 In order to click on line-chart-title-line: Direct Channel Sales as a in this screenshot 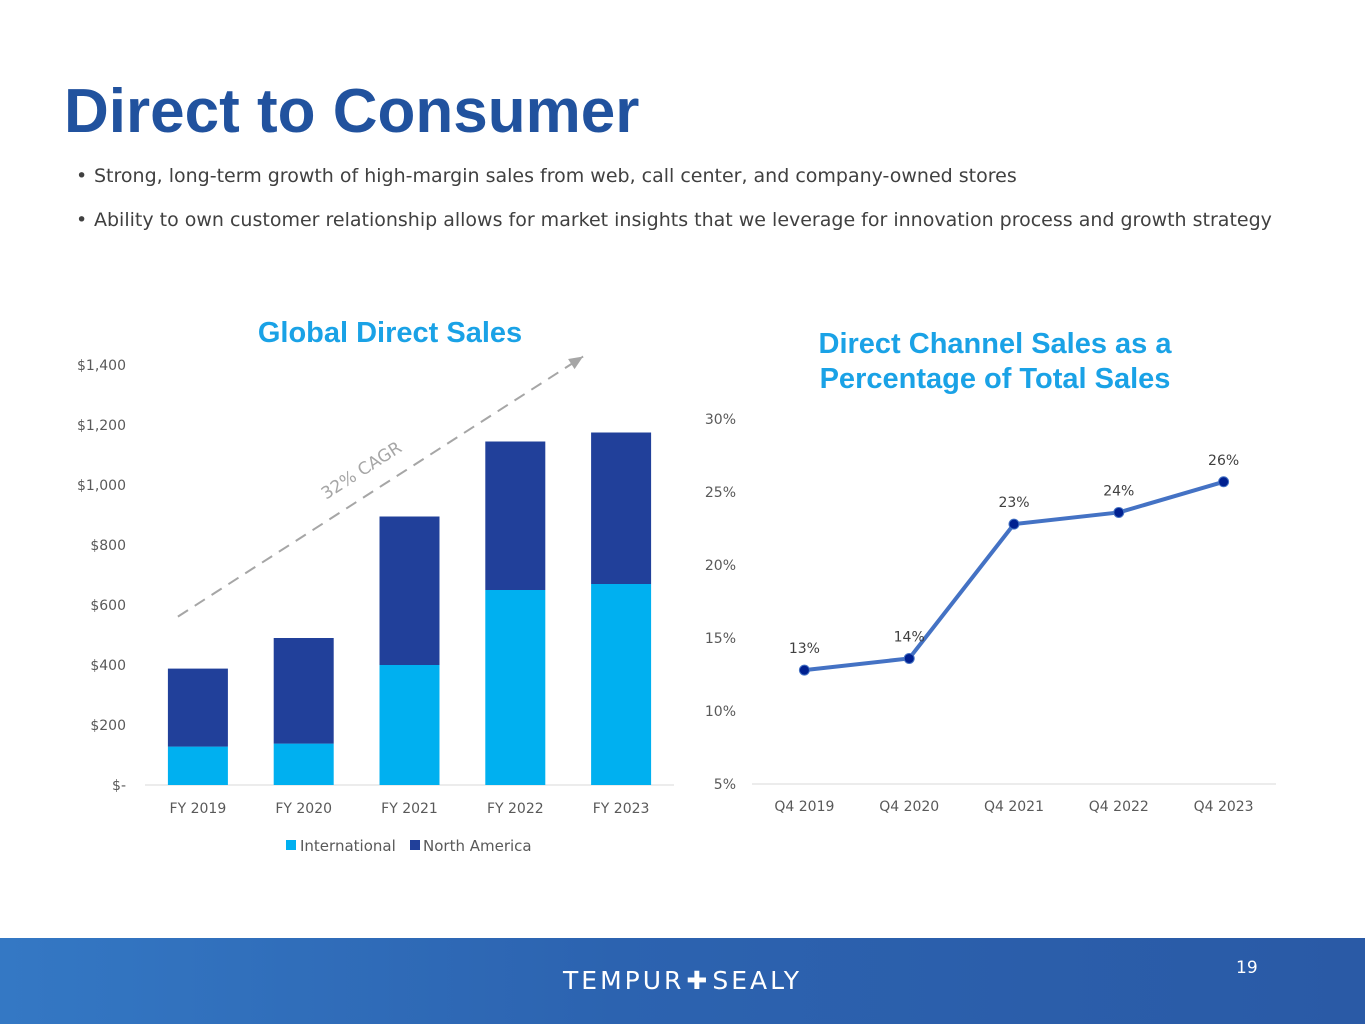, I will do `click(995, 344)`.